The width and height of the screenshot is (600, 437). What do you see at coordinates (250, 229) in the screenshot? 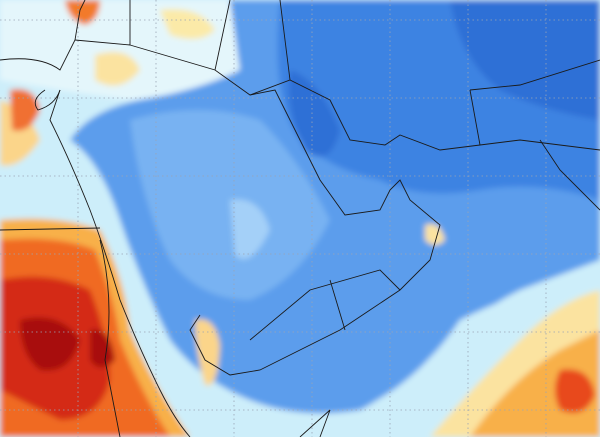
I see `light-blue-patch` at bounding box center [250, 229].